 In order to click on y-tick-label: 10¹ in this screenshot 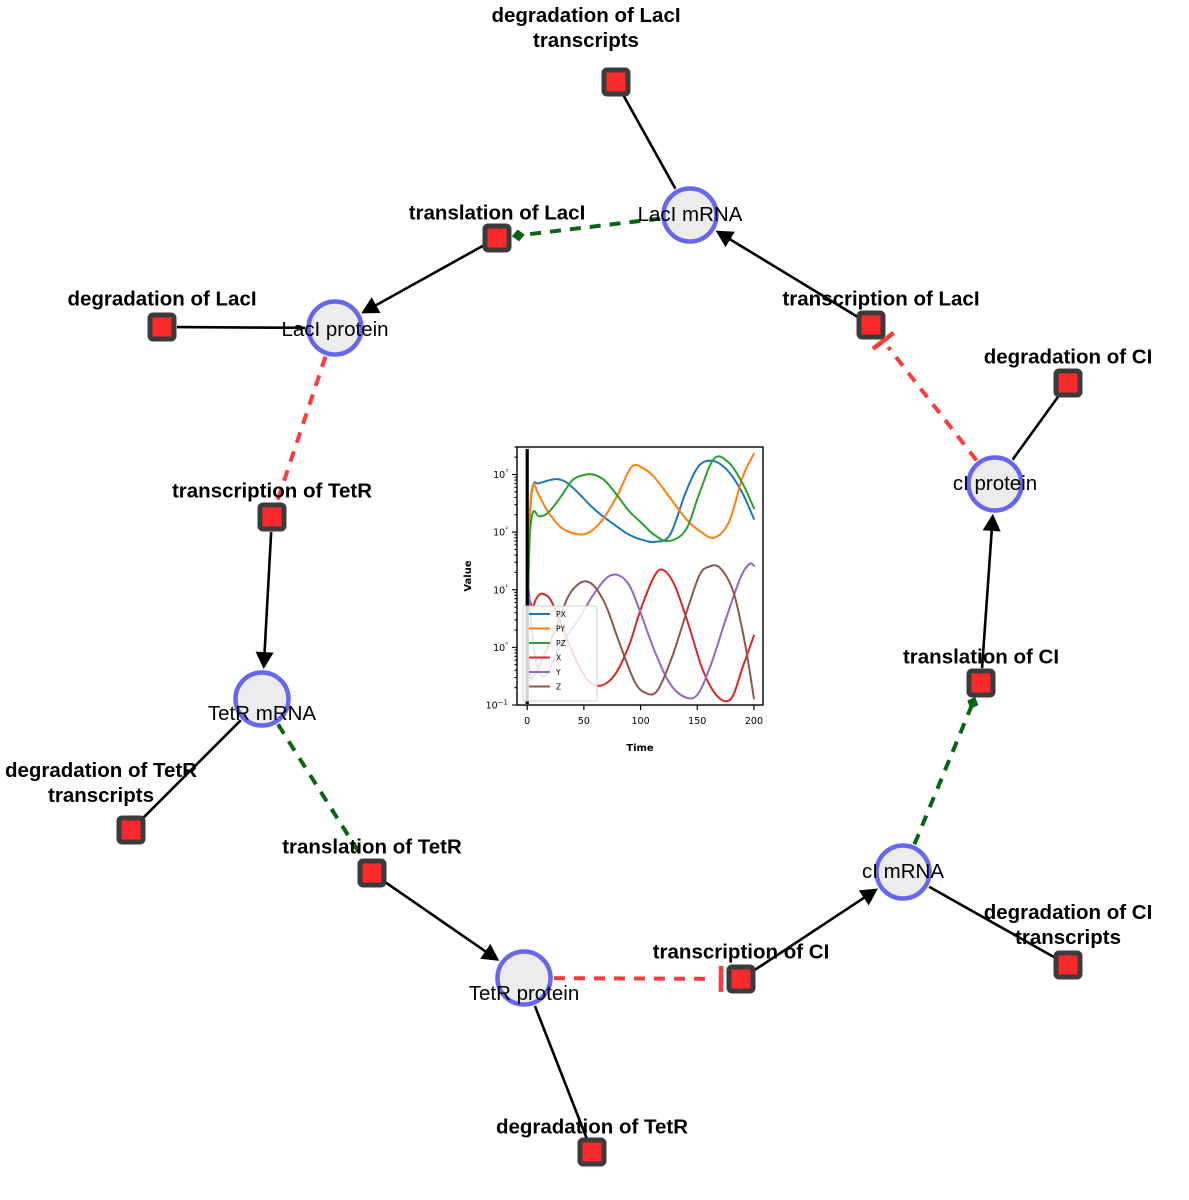, I will do `click(500, 589)`.